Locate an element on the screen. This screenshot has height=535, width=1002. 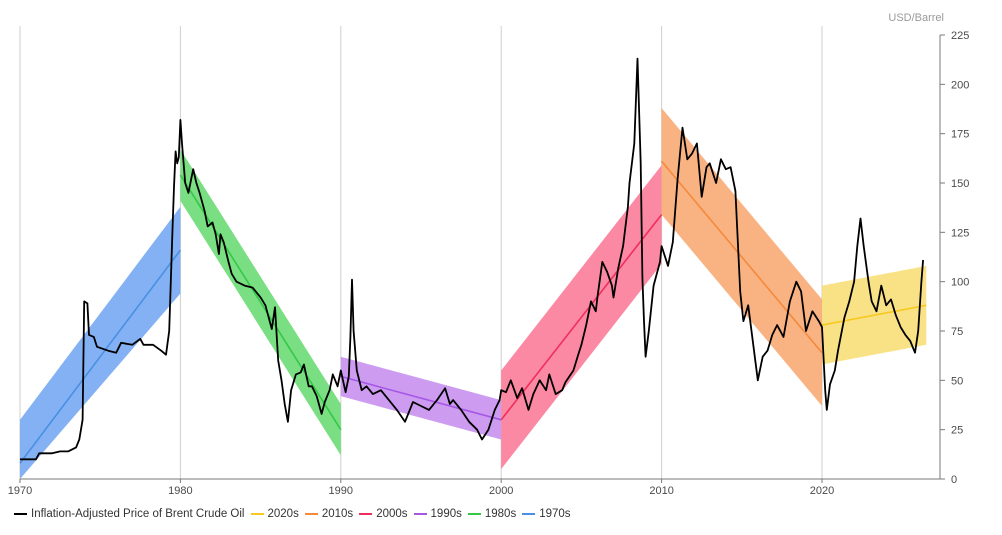
x-tick-label-1980: 1980 is located at coordinates (180, 491).